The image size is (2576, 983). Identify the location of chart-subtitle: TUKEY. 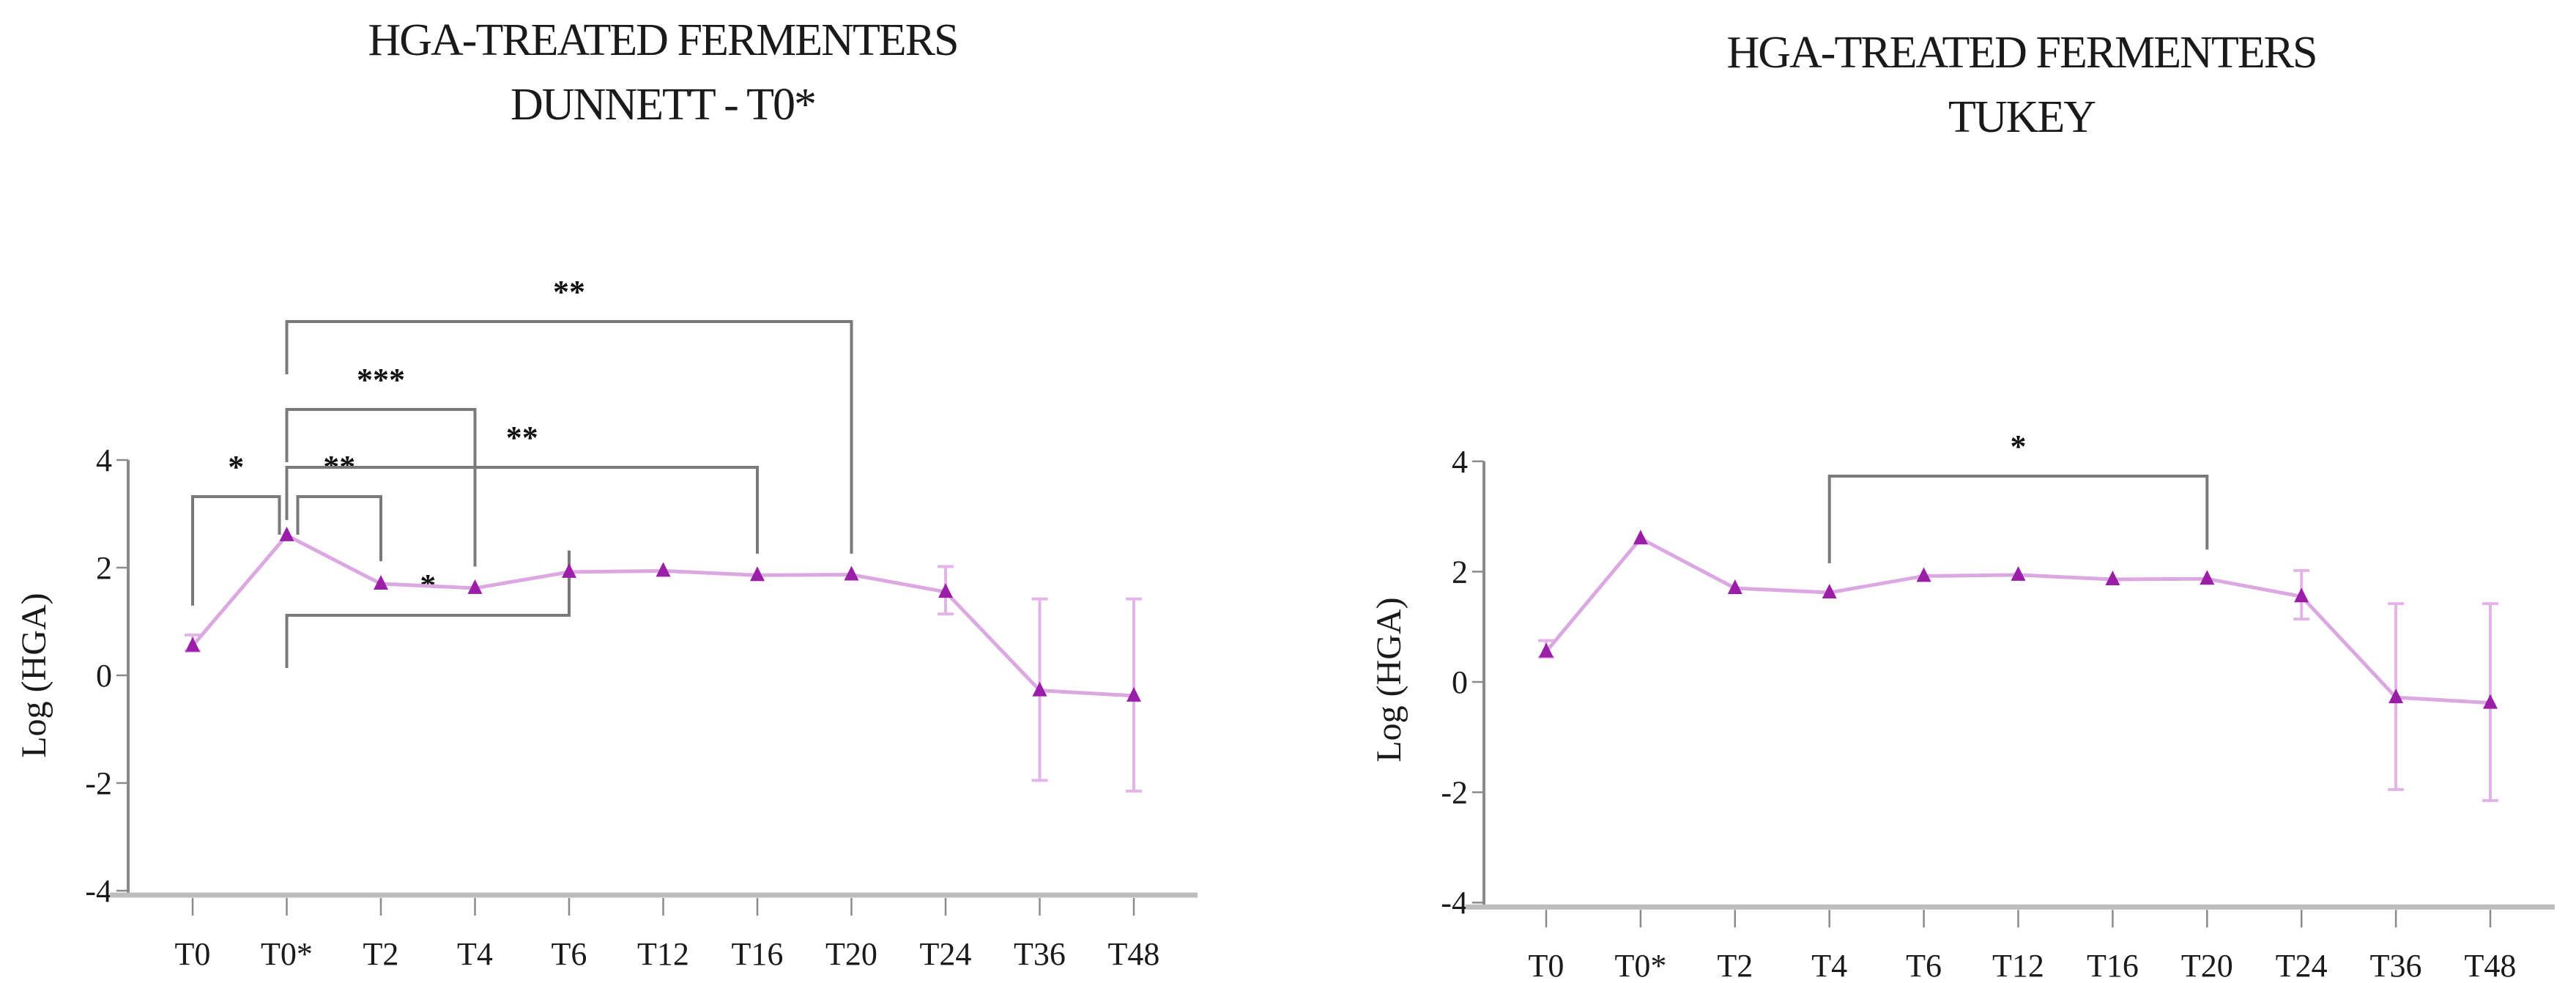
(2022, 117).